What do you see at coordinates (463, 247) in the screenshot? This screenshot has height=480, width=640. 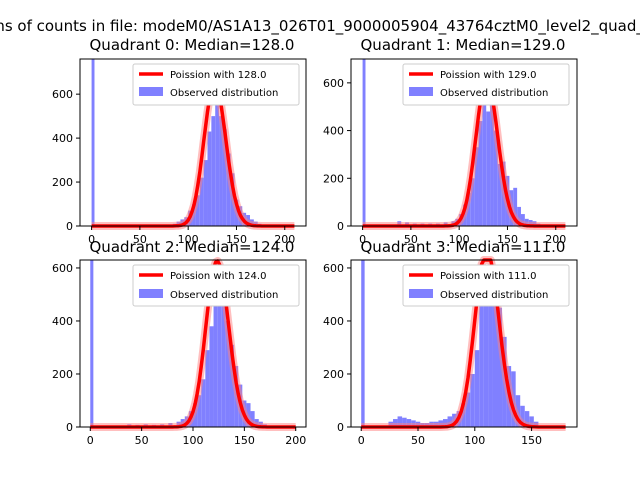 I see `subplot-title: Quadrant 3: Median=111.0` at bounding box center [463, 247].